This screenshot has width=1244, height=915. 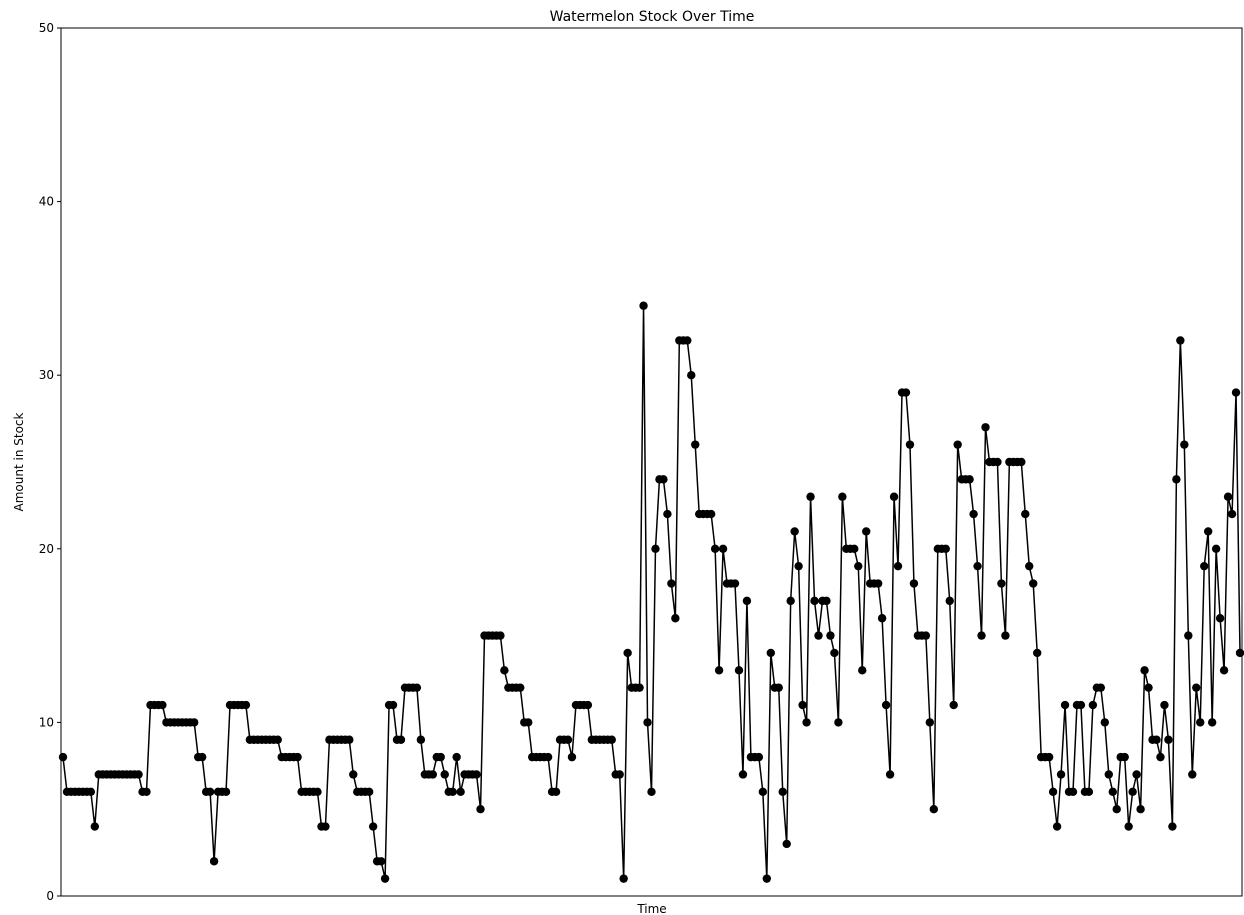 What do you see at coordinates (46, 549) in the screenshot?
I see `y-tick-label: 20` at bounding box center [46, 549].